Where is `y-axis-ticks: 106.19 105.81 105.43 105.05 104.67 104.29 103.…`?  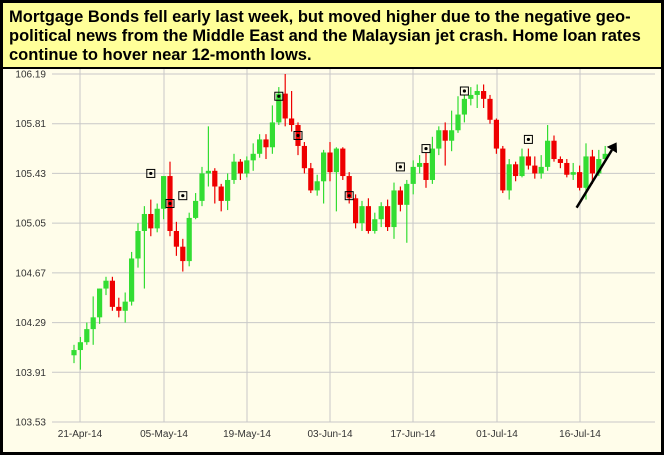
y-axis-ticks: 106.19 105.81 105.43 105.05 104.67 104.29 103.… is located at coordinates (30, 249).